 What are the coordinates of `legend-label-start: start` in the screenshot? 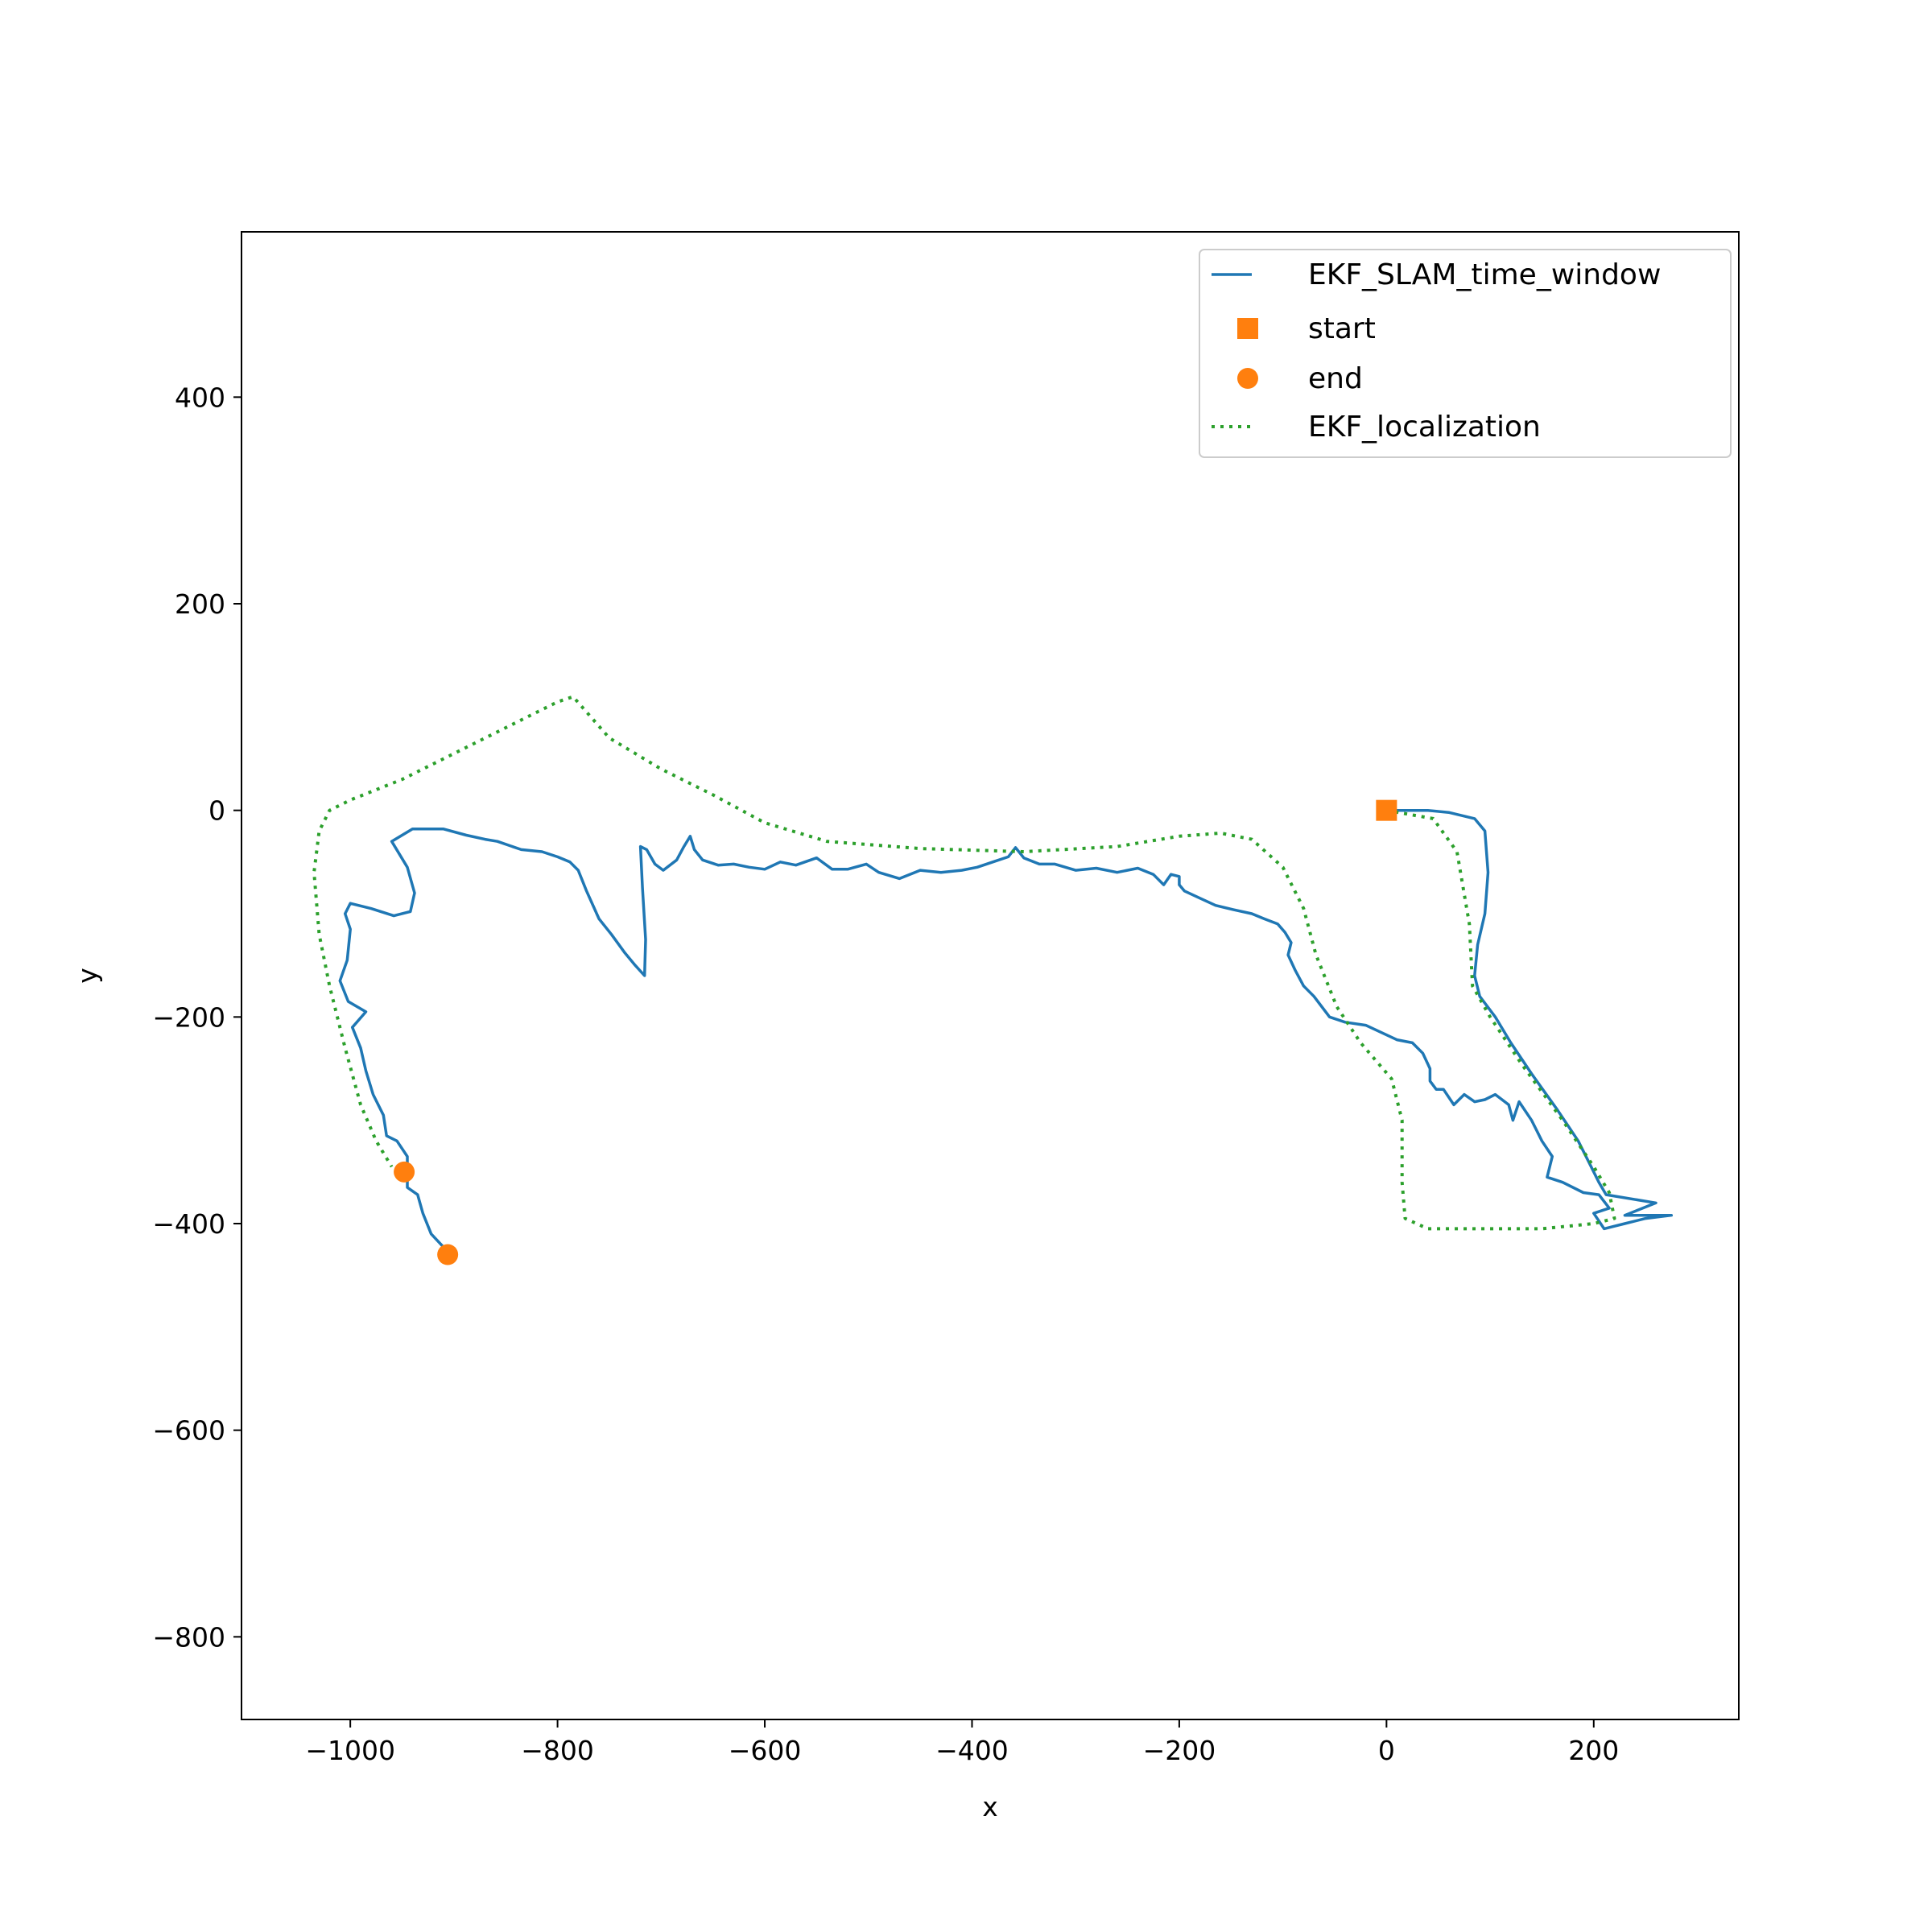 It's located at (1342, 328).